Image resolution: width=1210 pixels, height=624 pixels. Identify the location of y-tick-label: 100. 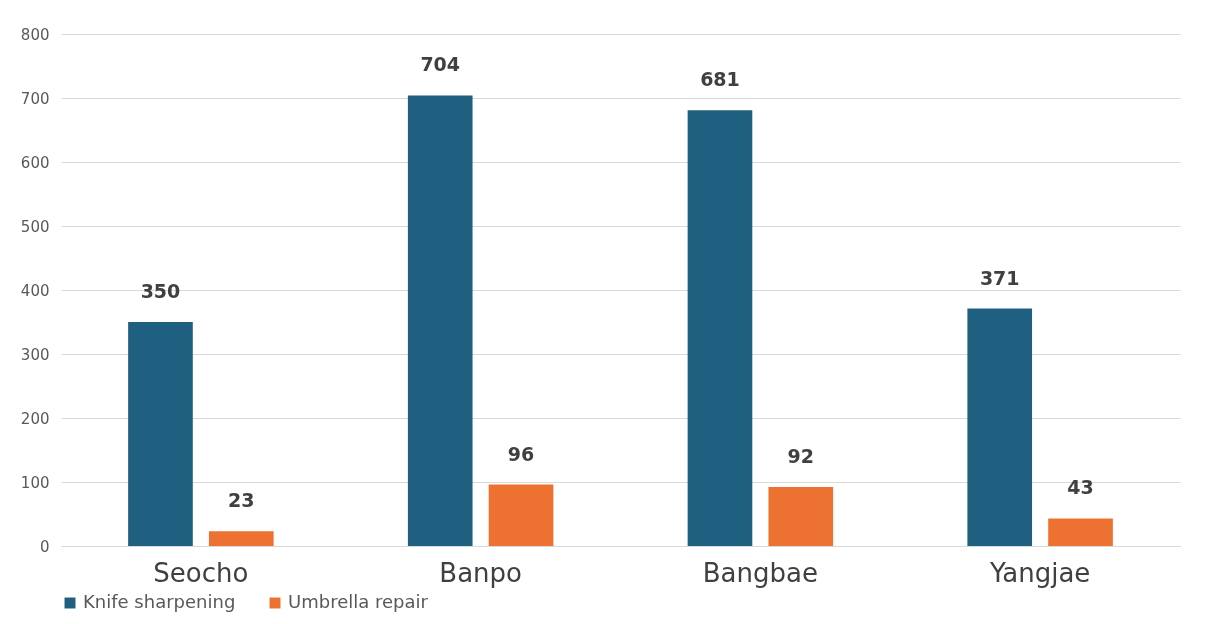
(35, 482).